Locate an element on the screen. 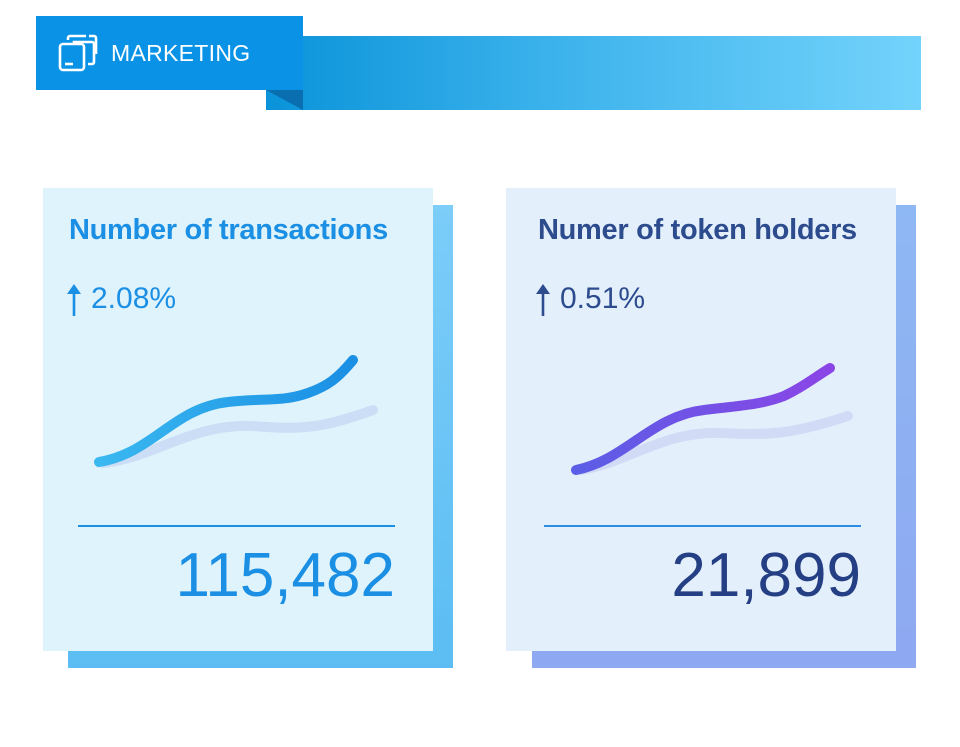  header-tab: MARKETING is located at coordinates (169, 53).